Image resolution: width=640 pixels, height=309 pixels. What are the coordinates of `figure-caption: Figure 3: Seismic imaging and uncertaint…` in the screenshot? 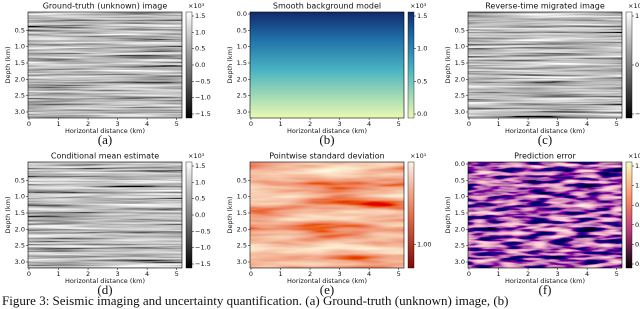 It's located at (255, 300).